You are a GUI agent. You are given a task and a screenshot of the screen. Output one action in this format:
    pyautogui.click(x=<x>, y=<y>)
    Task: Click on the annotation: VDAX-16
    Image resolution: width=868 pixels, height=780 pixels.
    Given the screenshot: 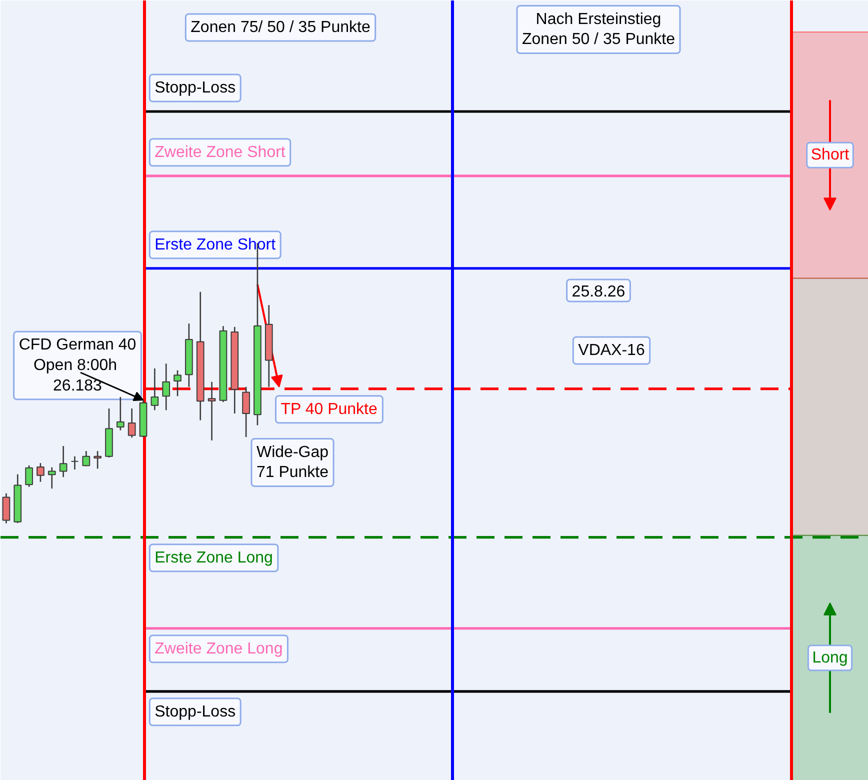 What is the action you would take?
    pyautogui.click(x=611, y=350)
    